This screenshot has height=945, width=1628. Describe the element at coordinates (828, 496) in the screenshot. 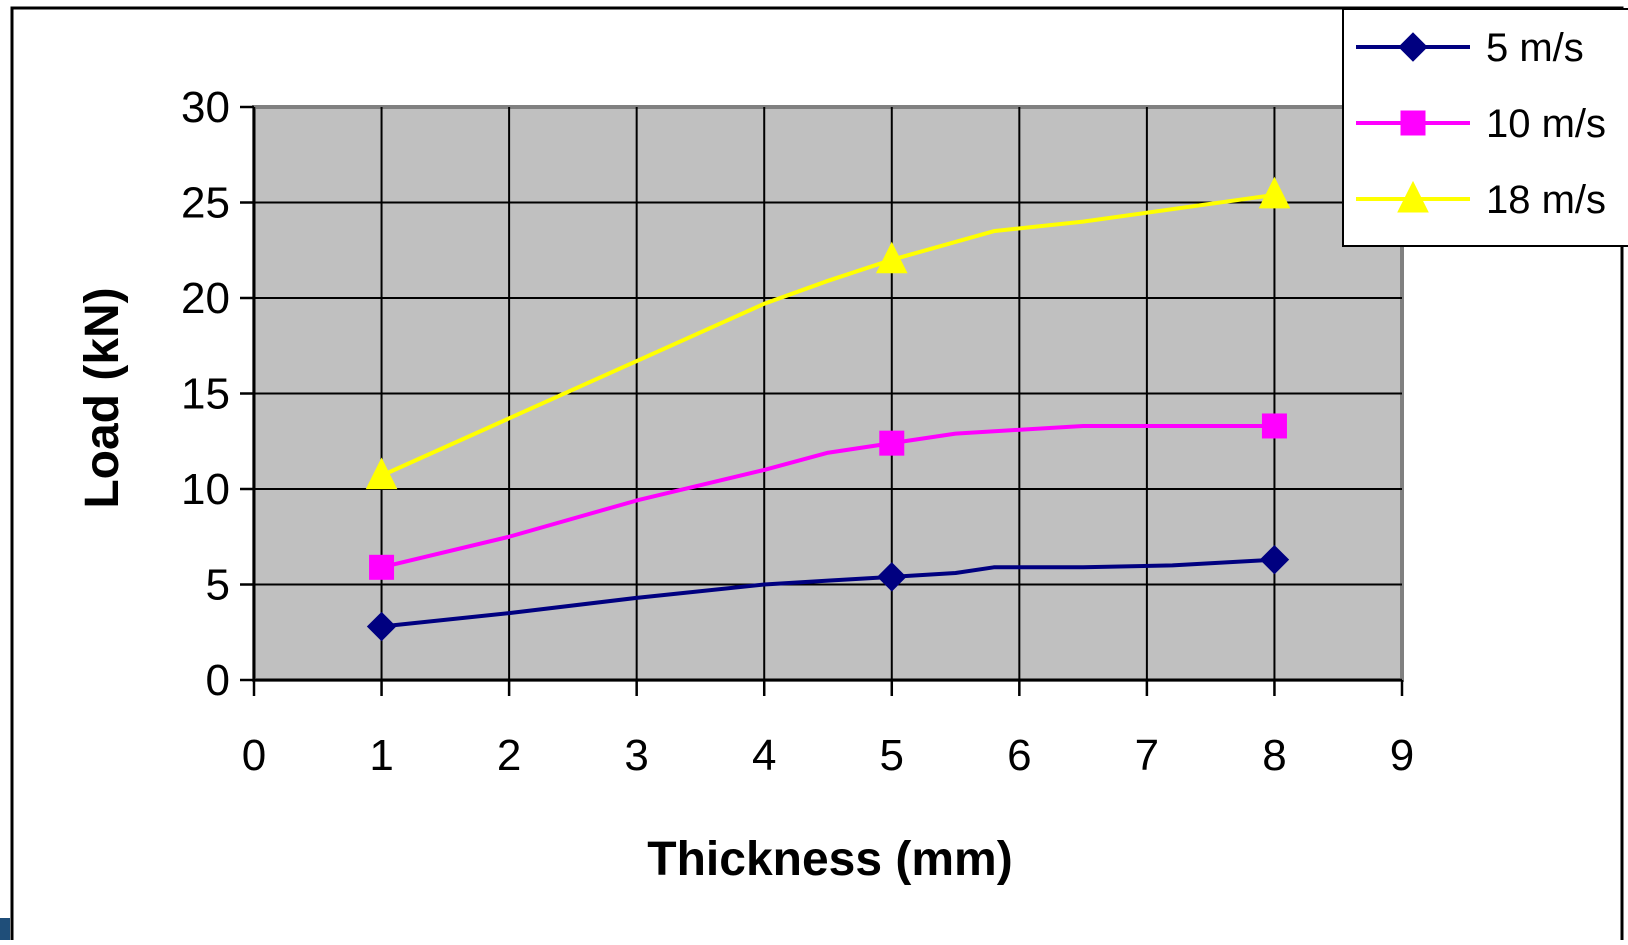

I see `series-line-10-m-s` at that location.